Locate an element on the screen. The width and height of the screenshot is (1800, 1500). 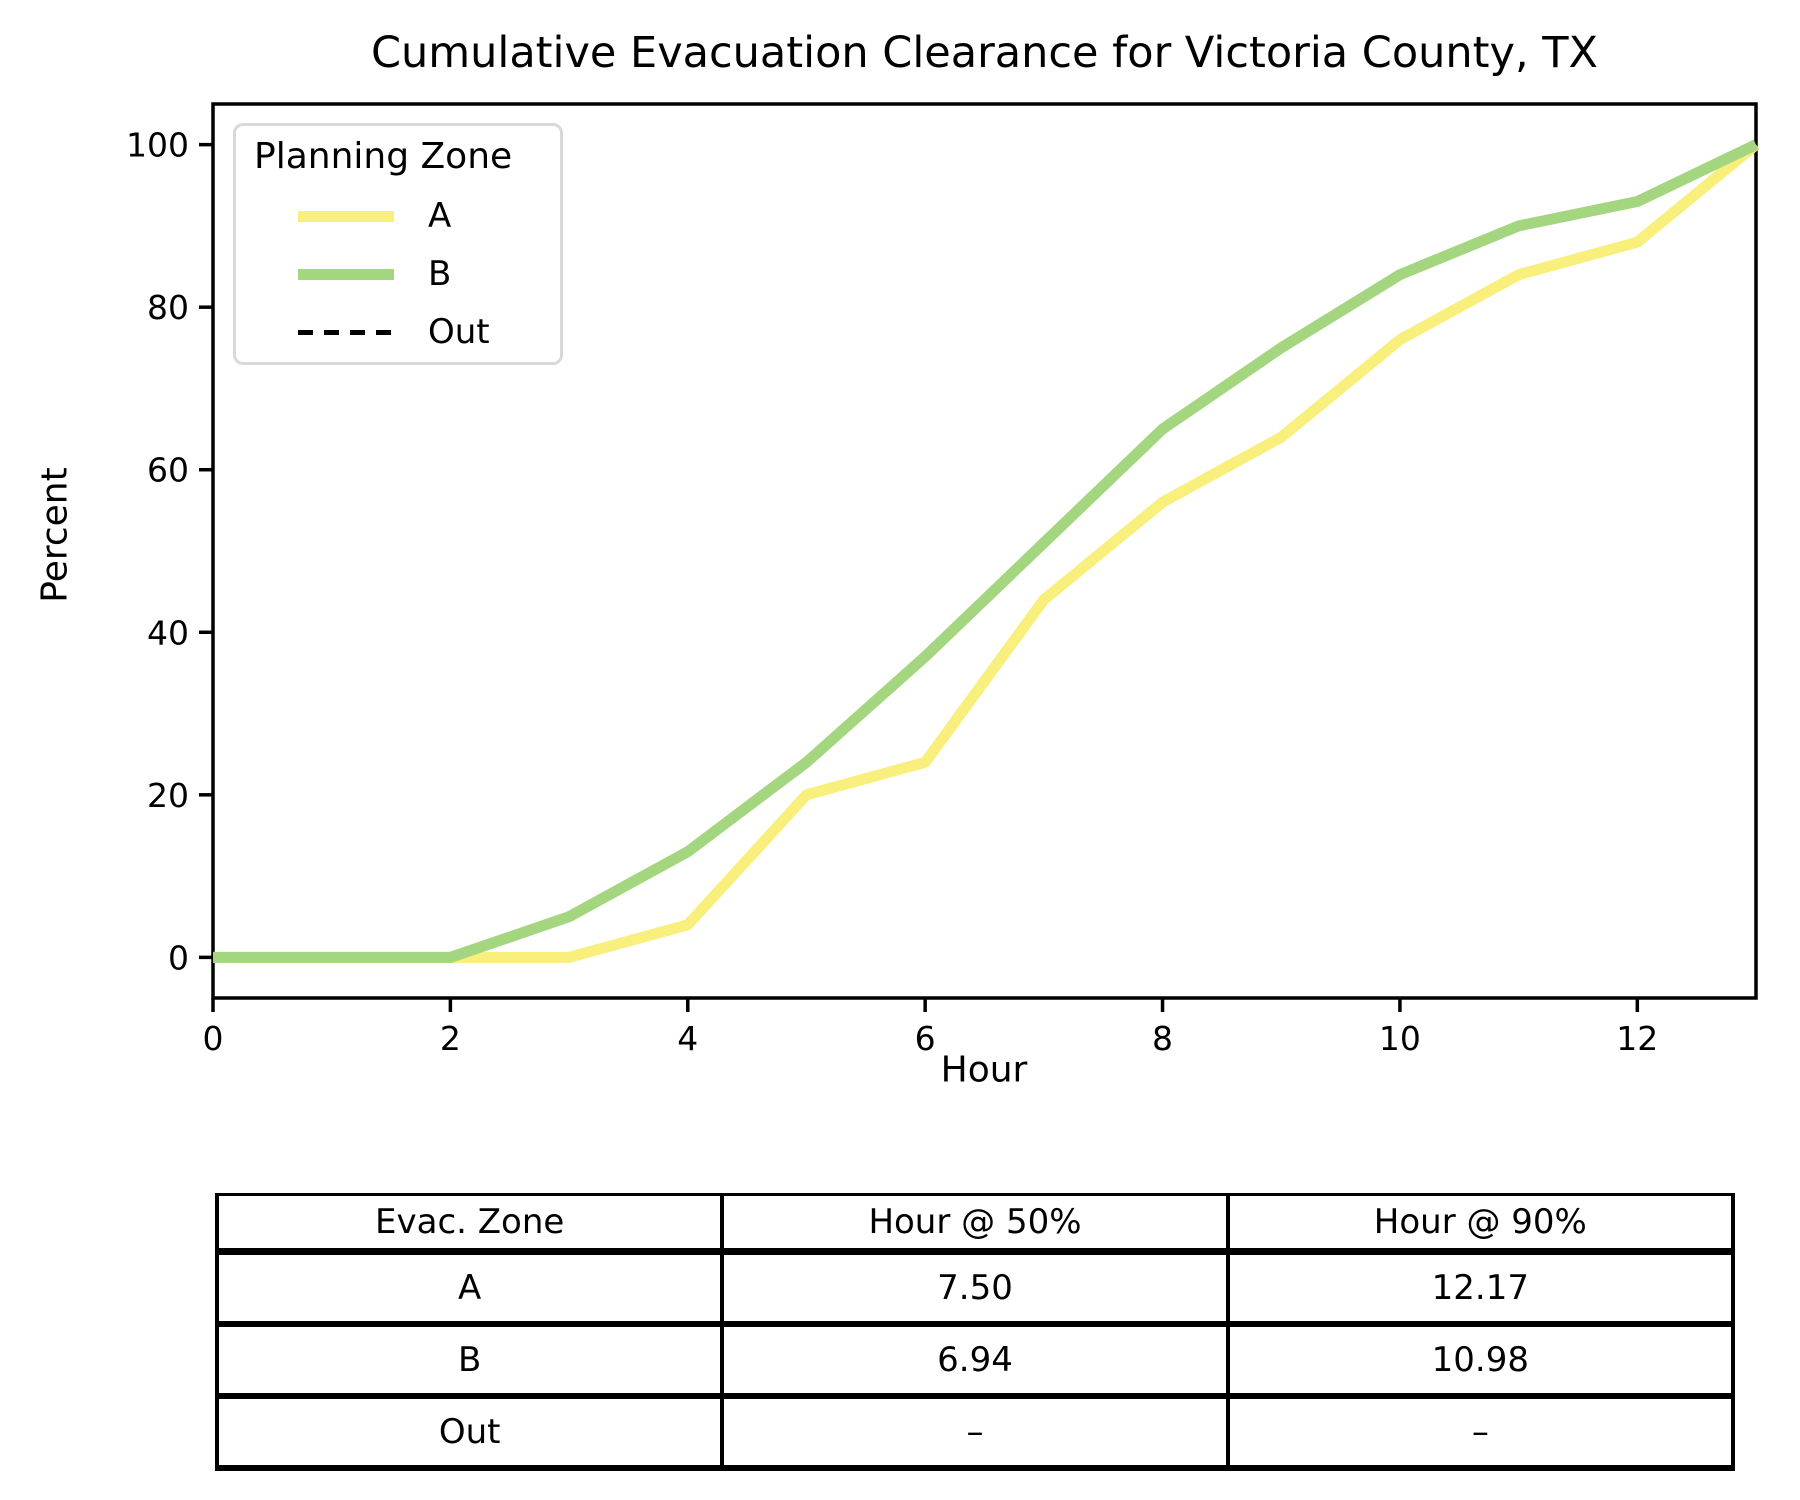
table-cell: A is located at coordinates (469, 1289).